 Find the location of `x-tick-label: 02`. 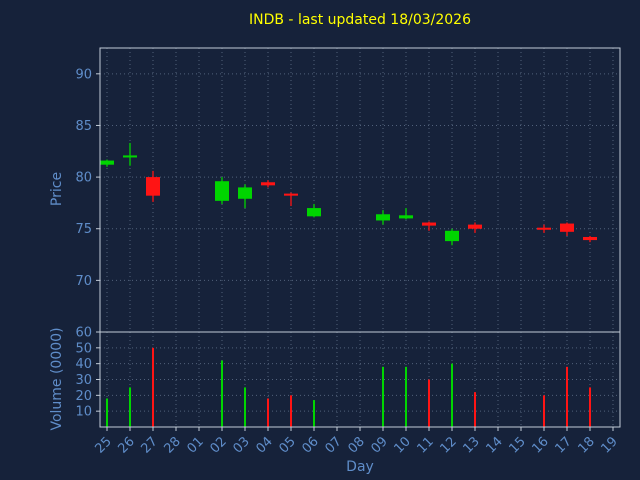

x-tick-label: 02 is located at coordinates (219, 445).